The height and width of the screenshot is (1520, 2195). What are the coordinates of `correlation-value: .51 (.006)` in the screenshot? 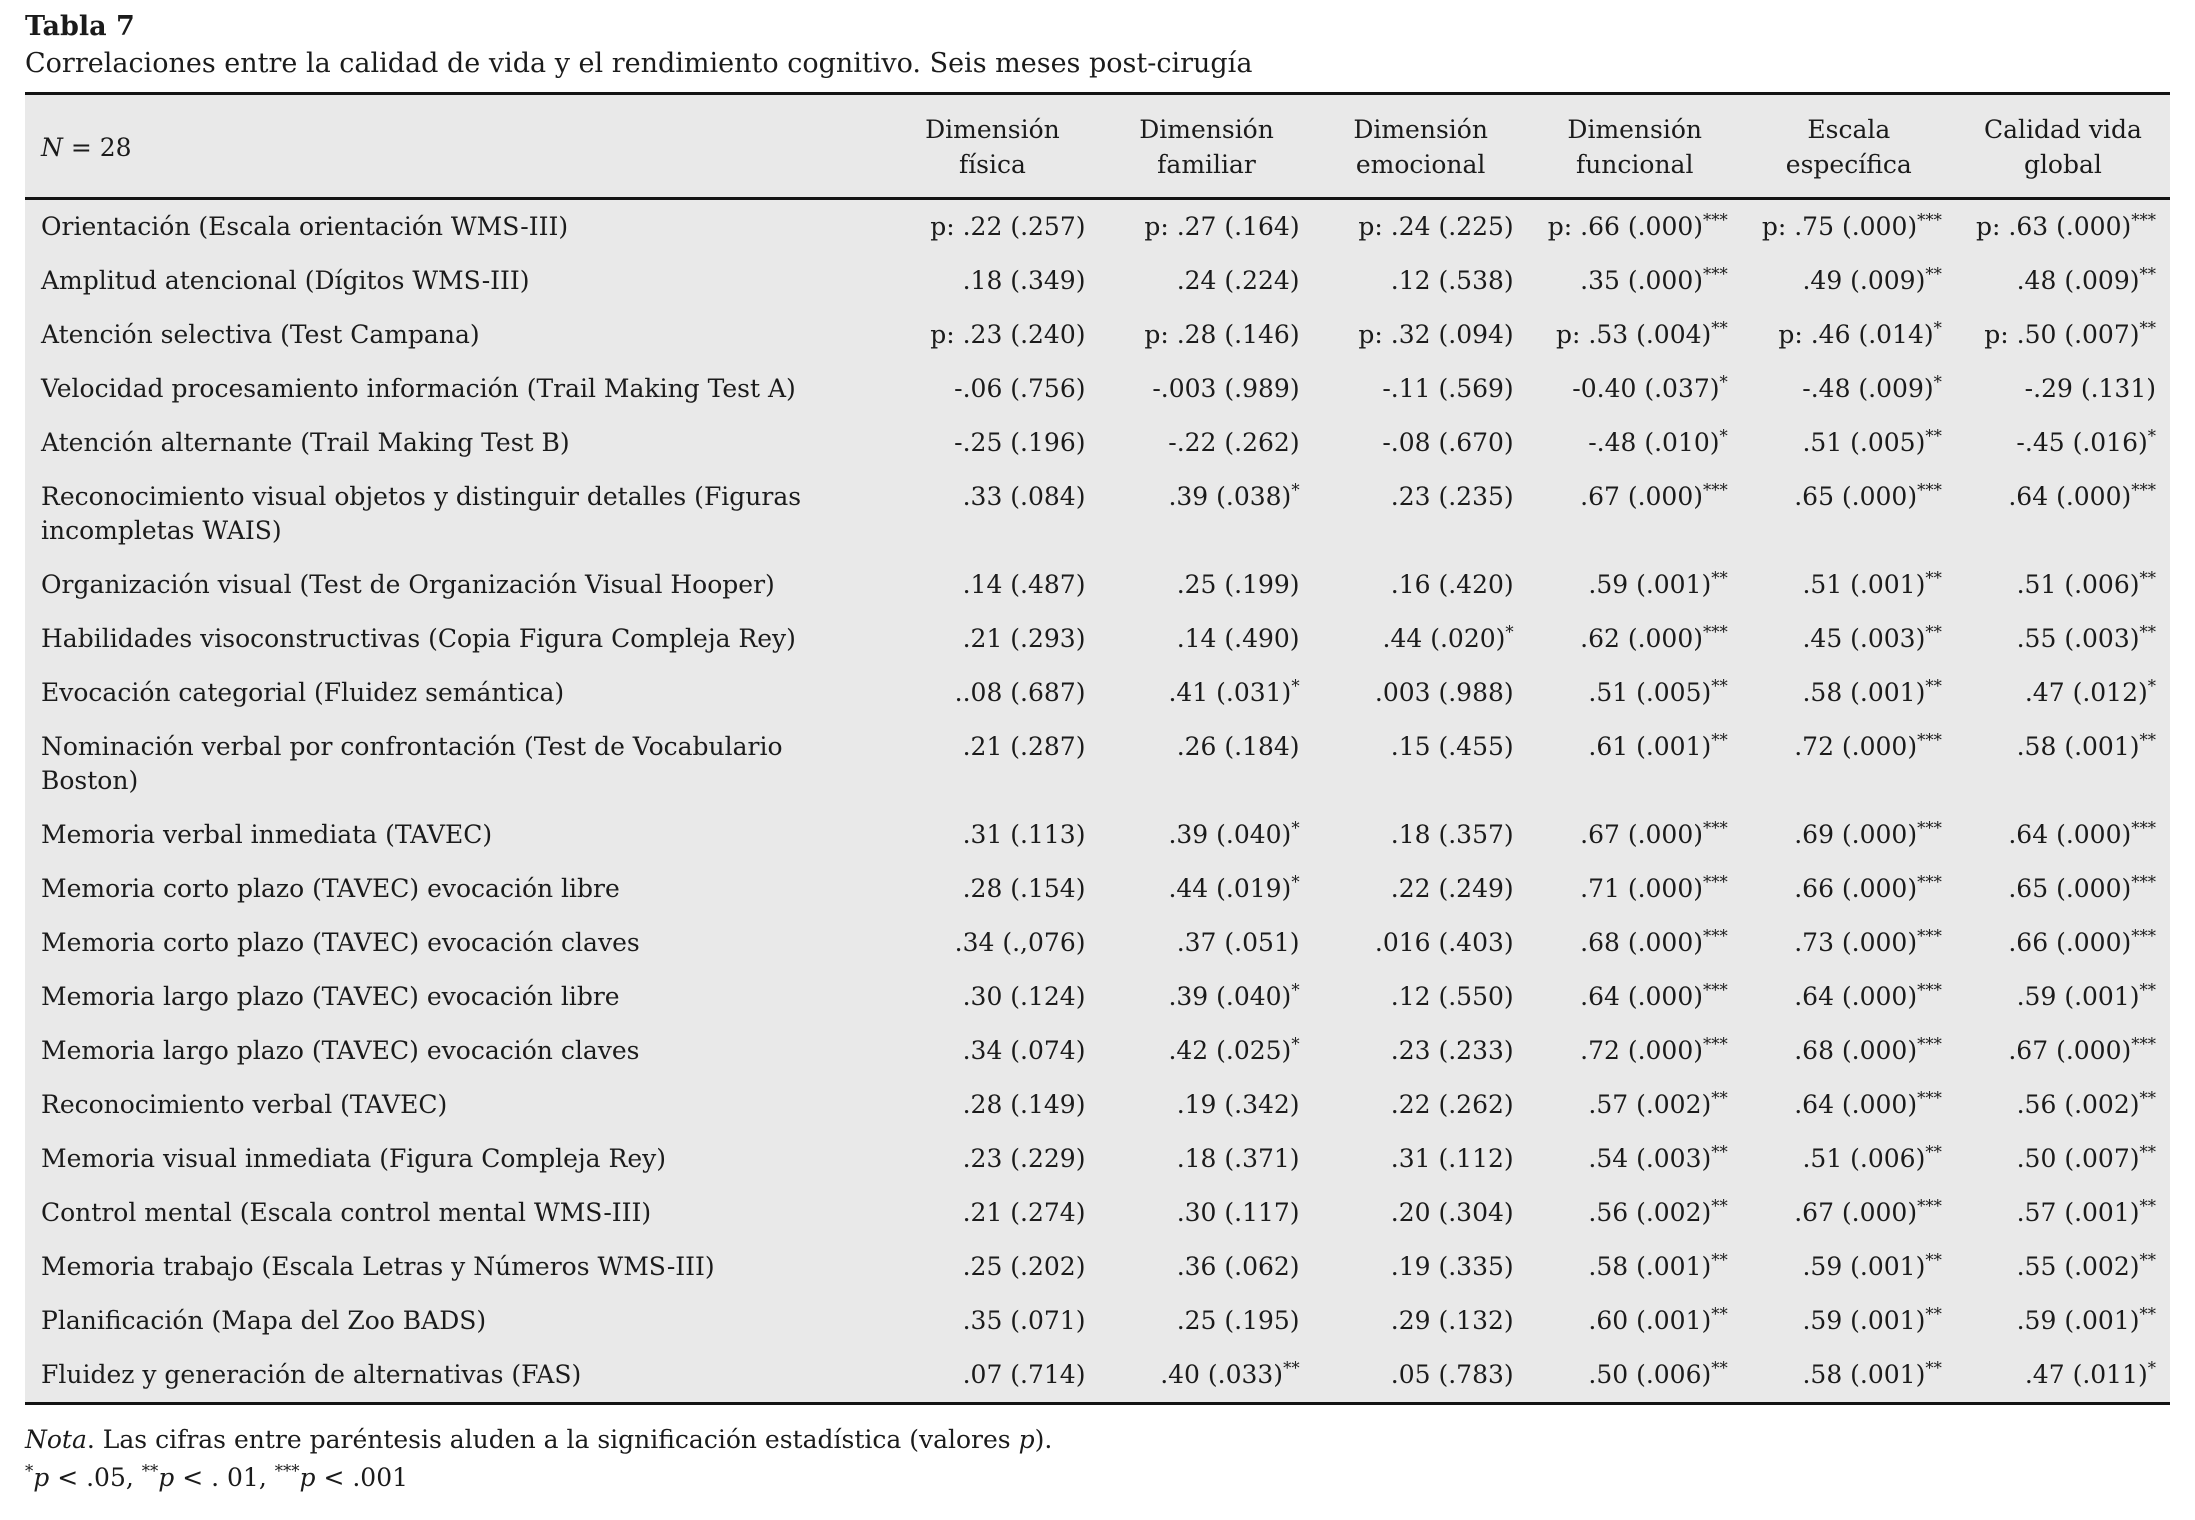 It's located at (2078, 584).